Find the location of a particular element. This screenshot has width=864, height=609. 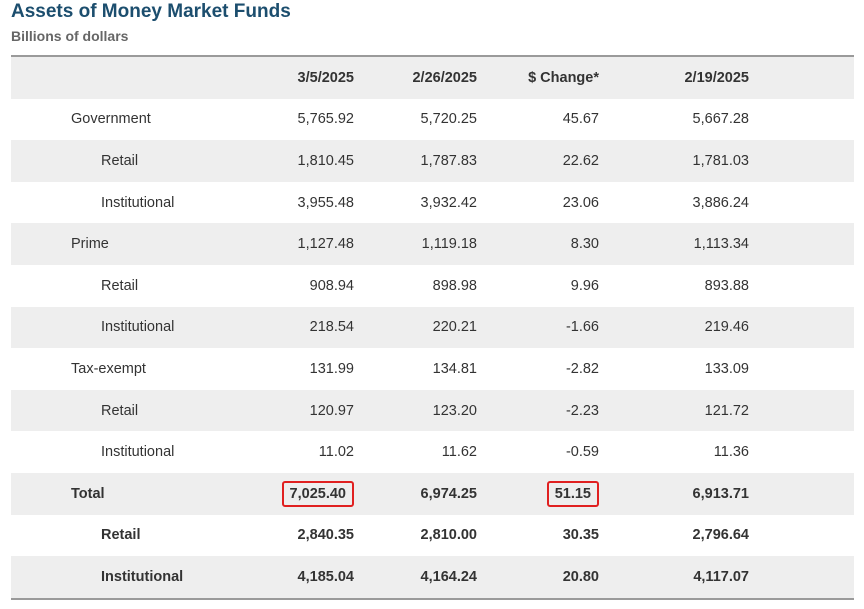

highlight-box-total-current: 7,025.40 is located at coordinates (317, 493).